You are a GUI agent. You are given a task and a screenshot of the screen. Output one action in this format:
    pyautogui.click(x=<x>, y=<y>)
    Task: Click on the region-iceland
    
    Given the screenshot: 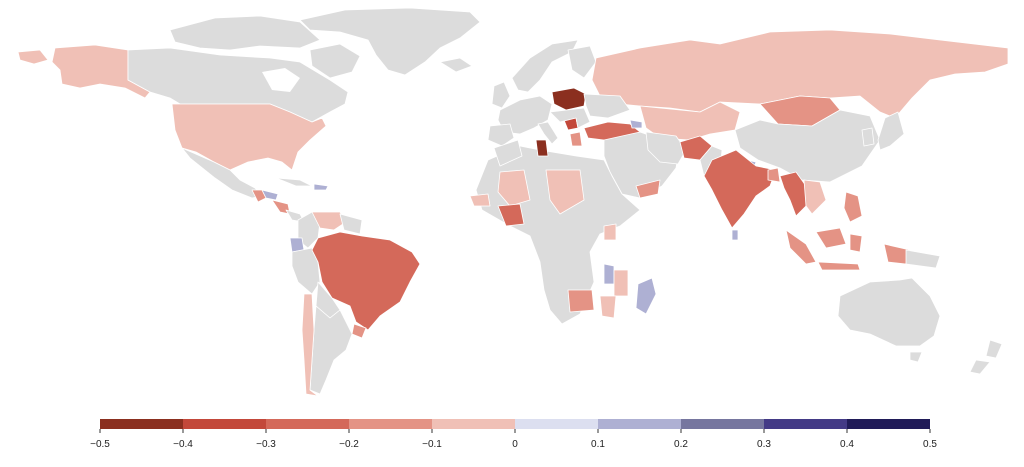 What is the action you would take?
    pyautogui.click(x=456, y=65)
    